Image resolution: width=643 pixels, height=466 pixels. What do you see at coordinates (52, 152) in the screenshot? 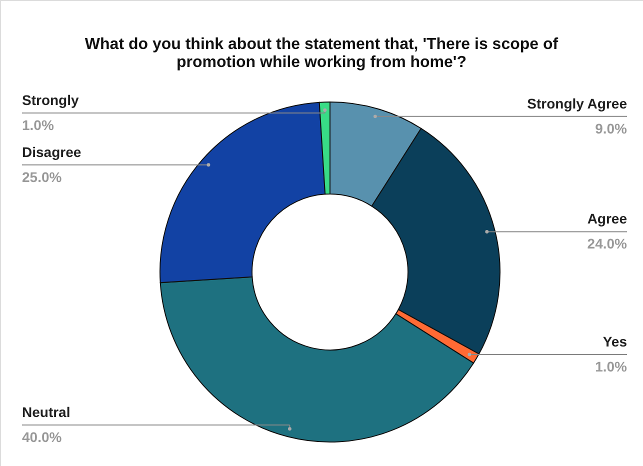
I see `slice-label: Disagree` at bounding box center [52, 152].